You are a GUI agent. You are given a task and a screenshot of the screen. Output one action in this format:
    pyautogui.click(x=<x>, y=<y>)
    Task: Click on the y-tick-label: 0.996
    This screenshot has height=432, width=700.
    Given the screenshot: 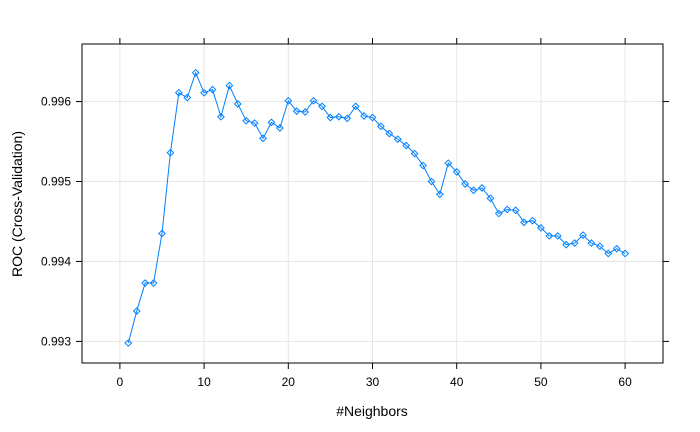 What is the action you would take?
    pyautogui.click(x=56, y=102)
    